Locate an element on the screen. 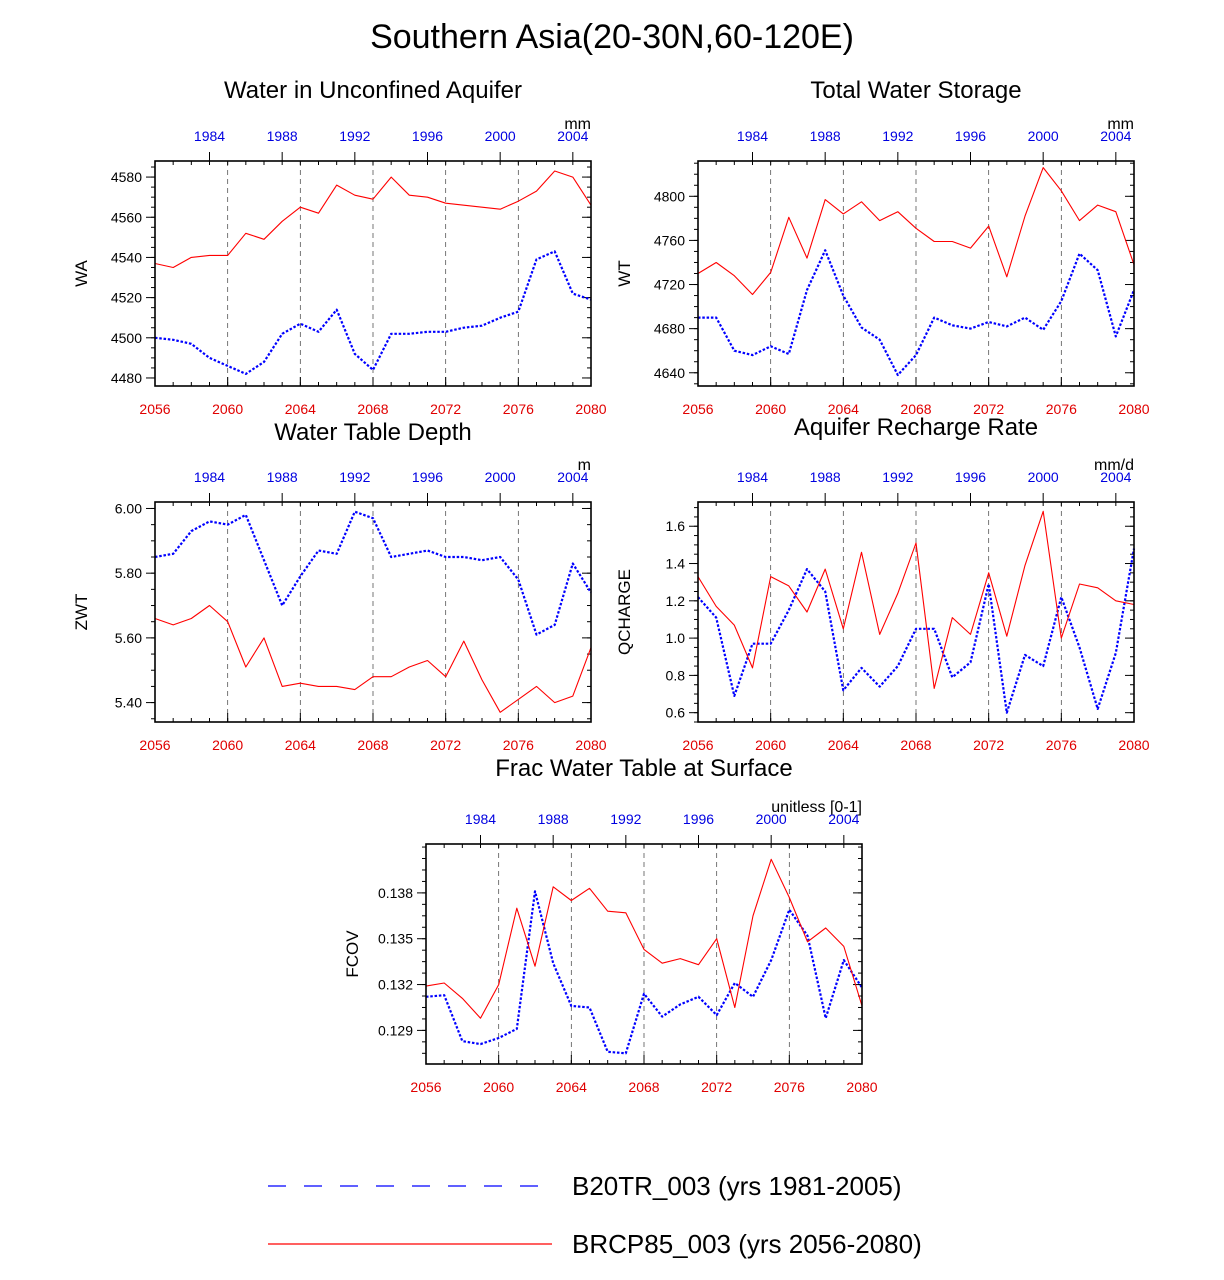 The image size is (1224, 1280). y-tick-label: 5.60 is located at coordinates (128, 638).